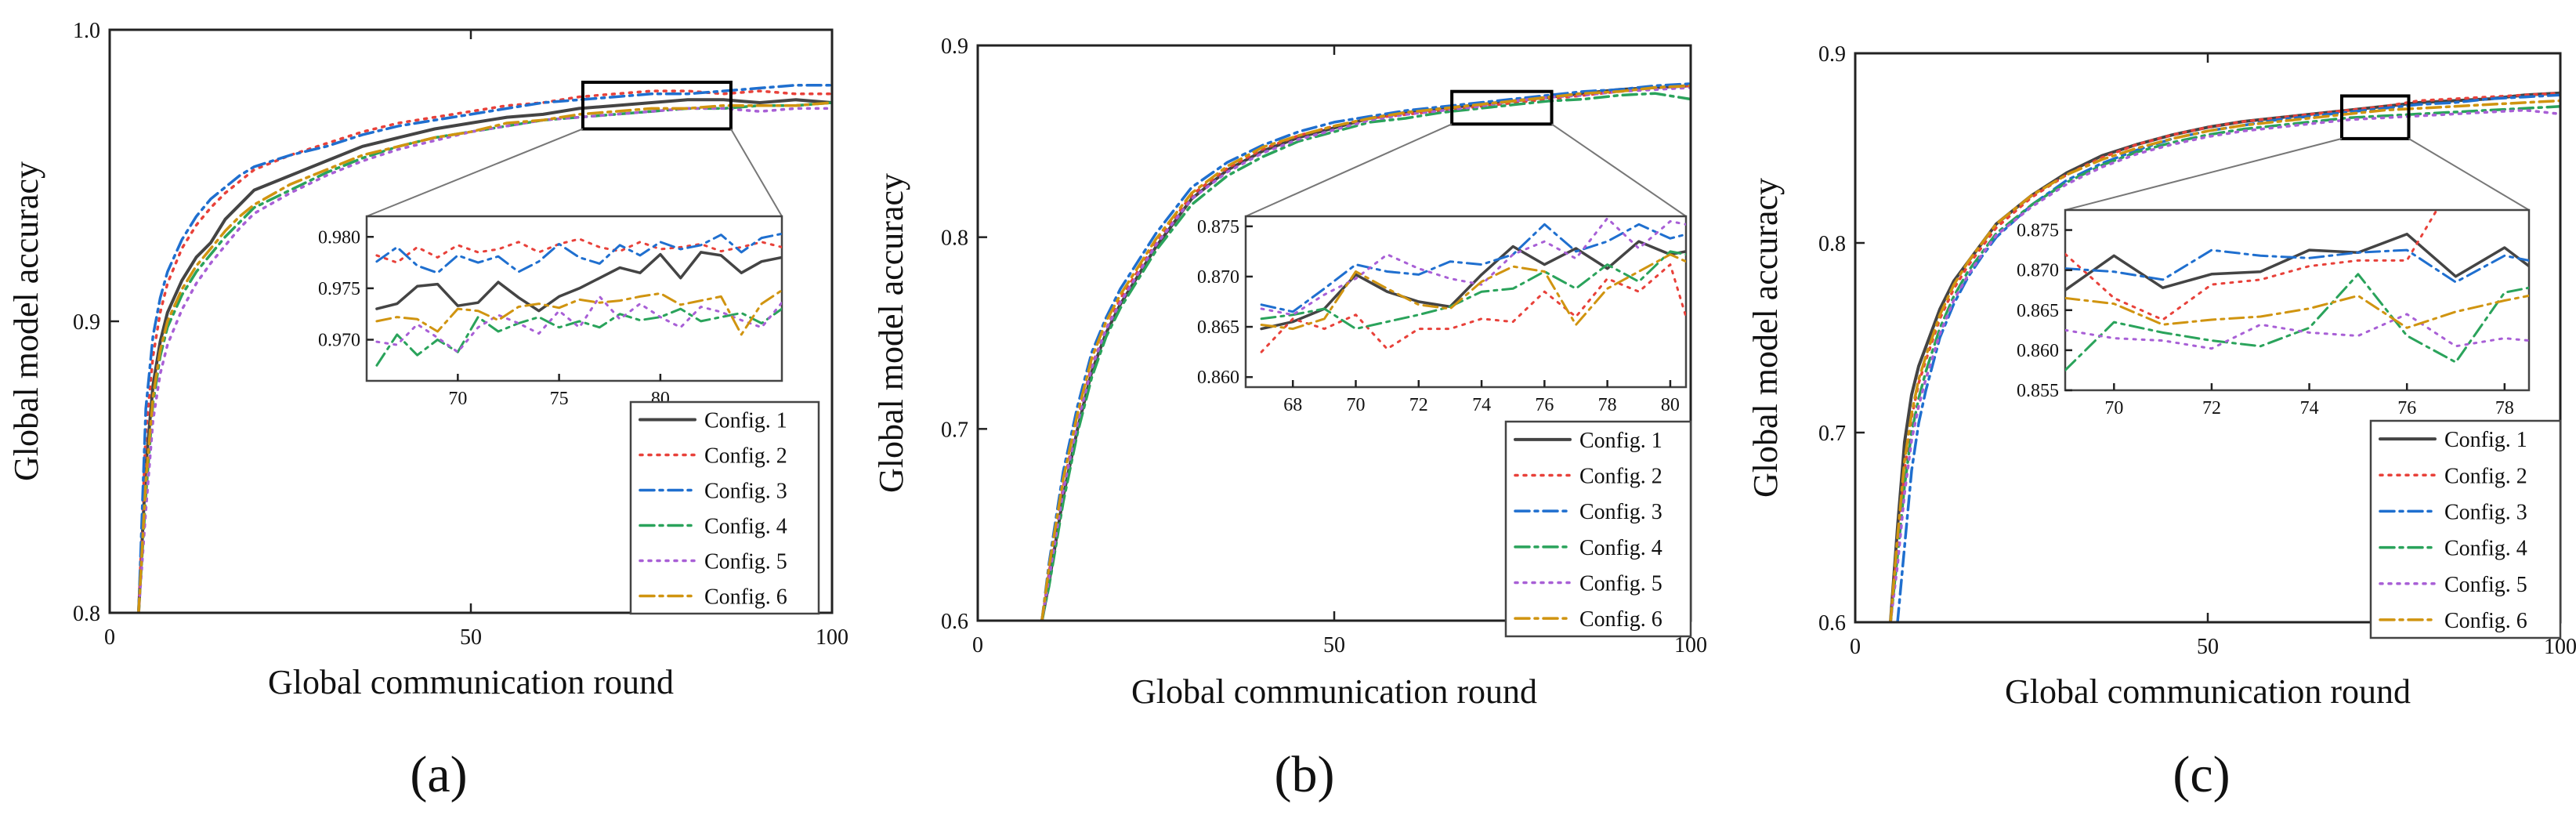 The image size is (2576, 815). What do you see at coordinates (2504, 408) in the screenshot?
I see `inset-x-tick-label: 78` at bounding box center [2504, 408].